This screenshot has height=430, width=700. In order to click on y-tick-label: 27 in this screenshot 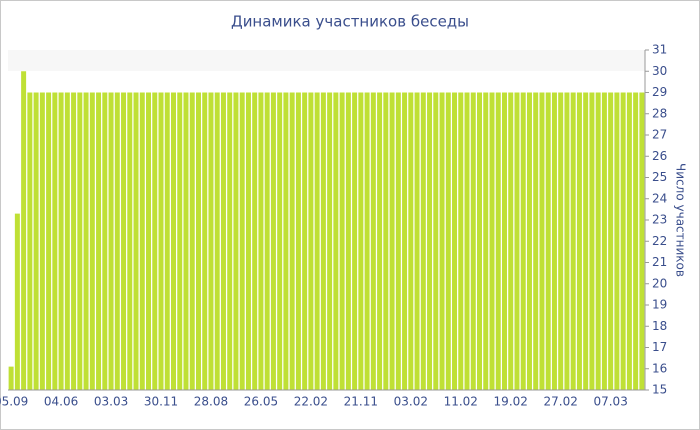, I will do `click(659, 135)`.